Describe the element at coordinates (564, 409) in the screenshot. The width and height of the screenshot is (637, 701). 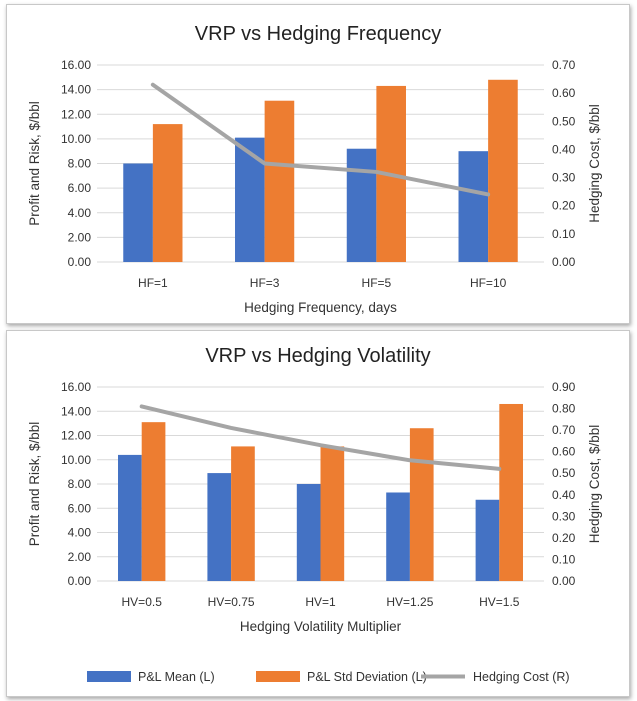
I see `y2-tick-label: 0.80` at that location.